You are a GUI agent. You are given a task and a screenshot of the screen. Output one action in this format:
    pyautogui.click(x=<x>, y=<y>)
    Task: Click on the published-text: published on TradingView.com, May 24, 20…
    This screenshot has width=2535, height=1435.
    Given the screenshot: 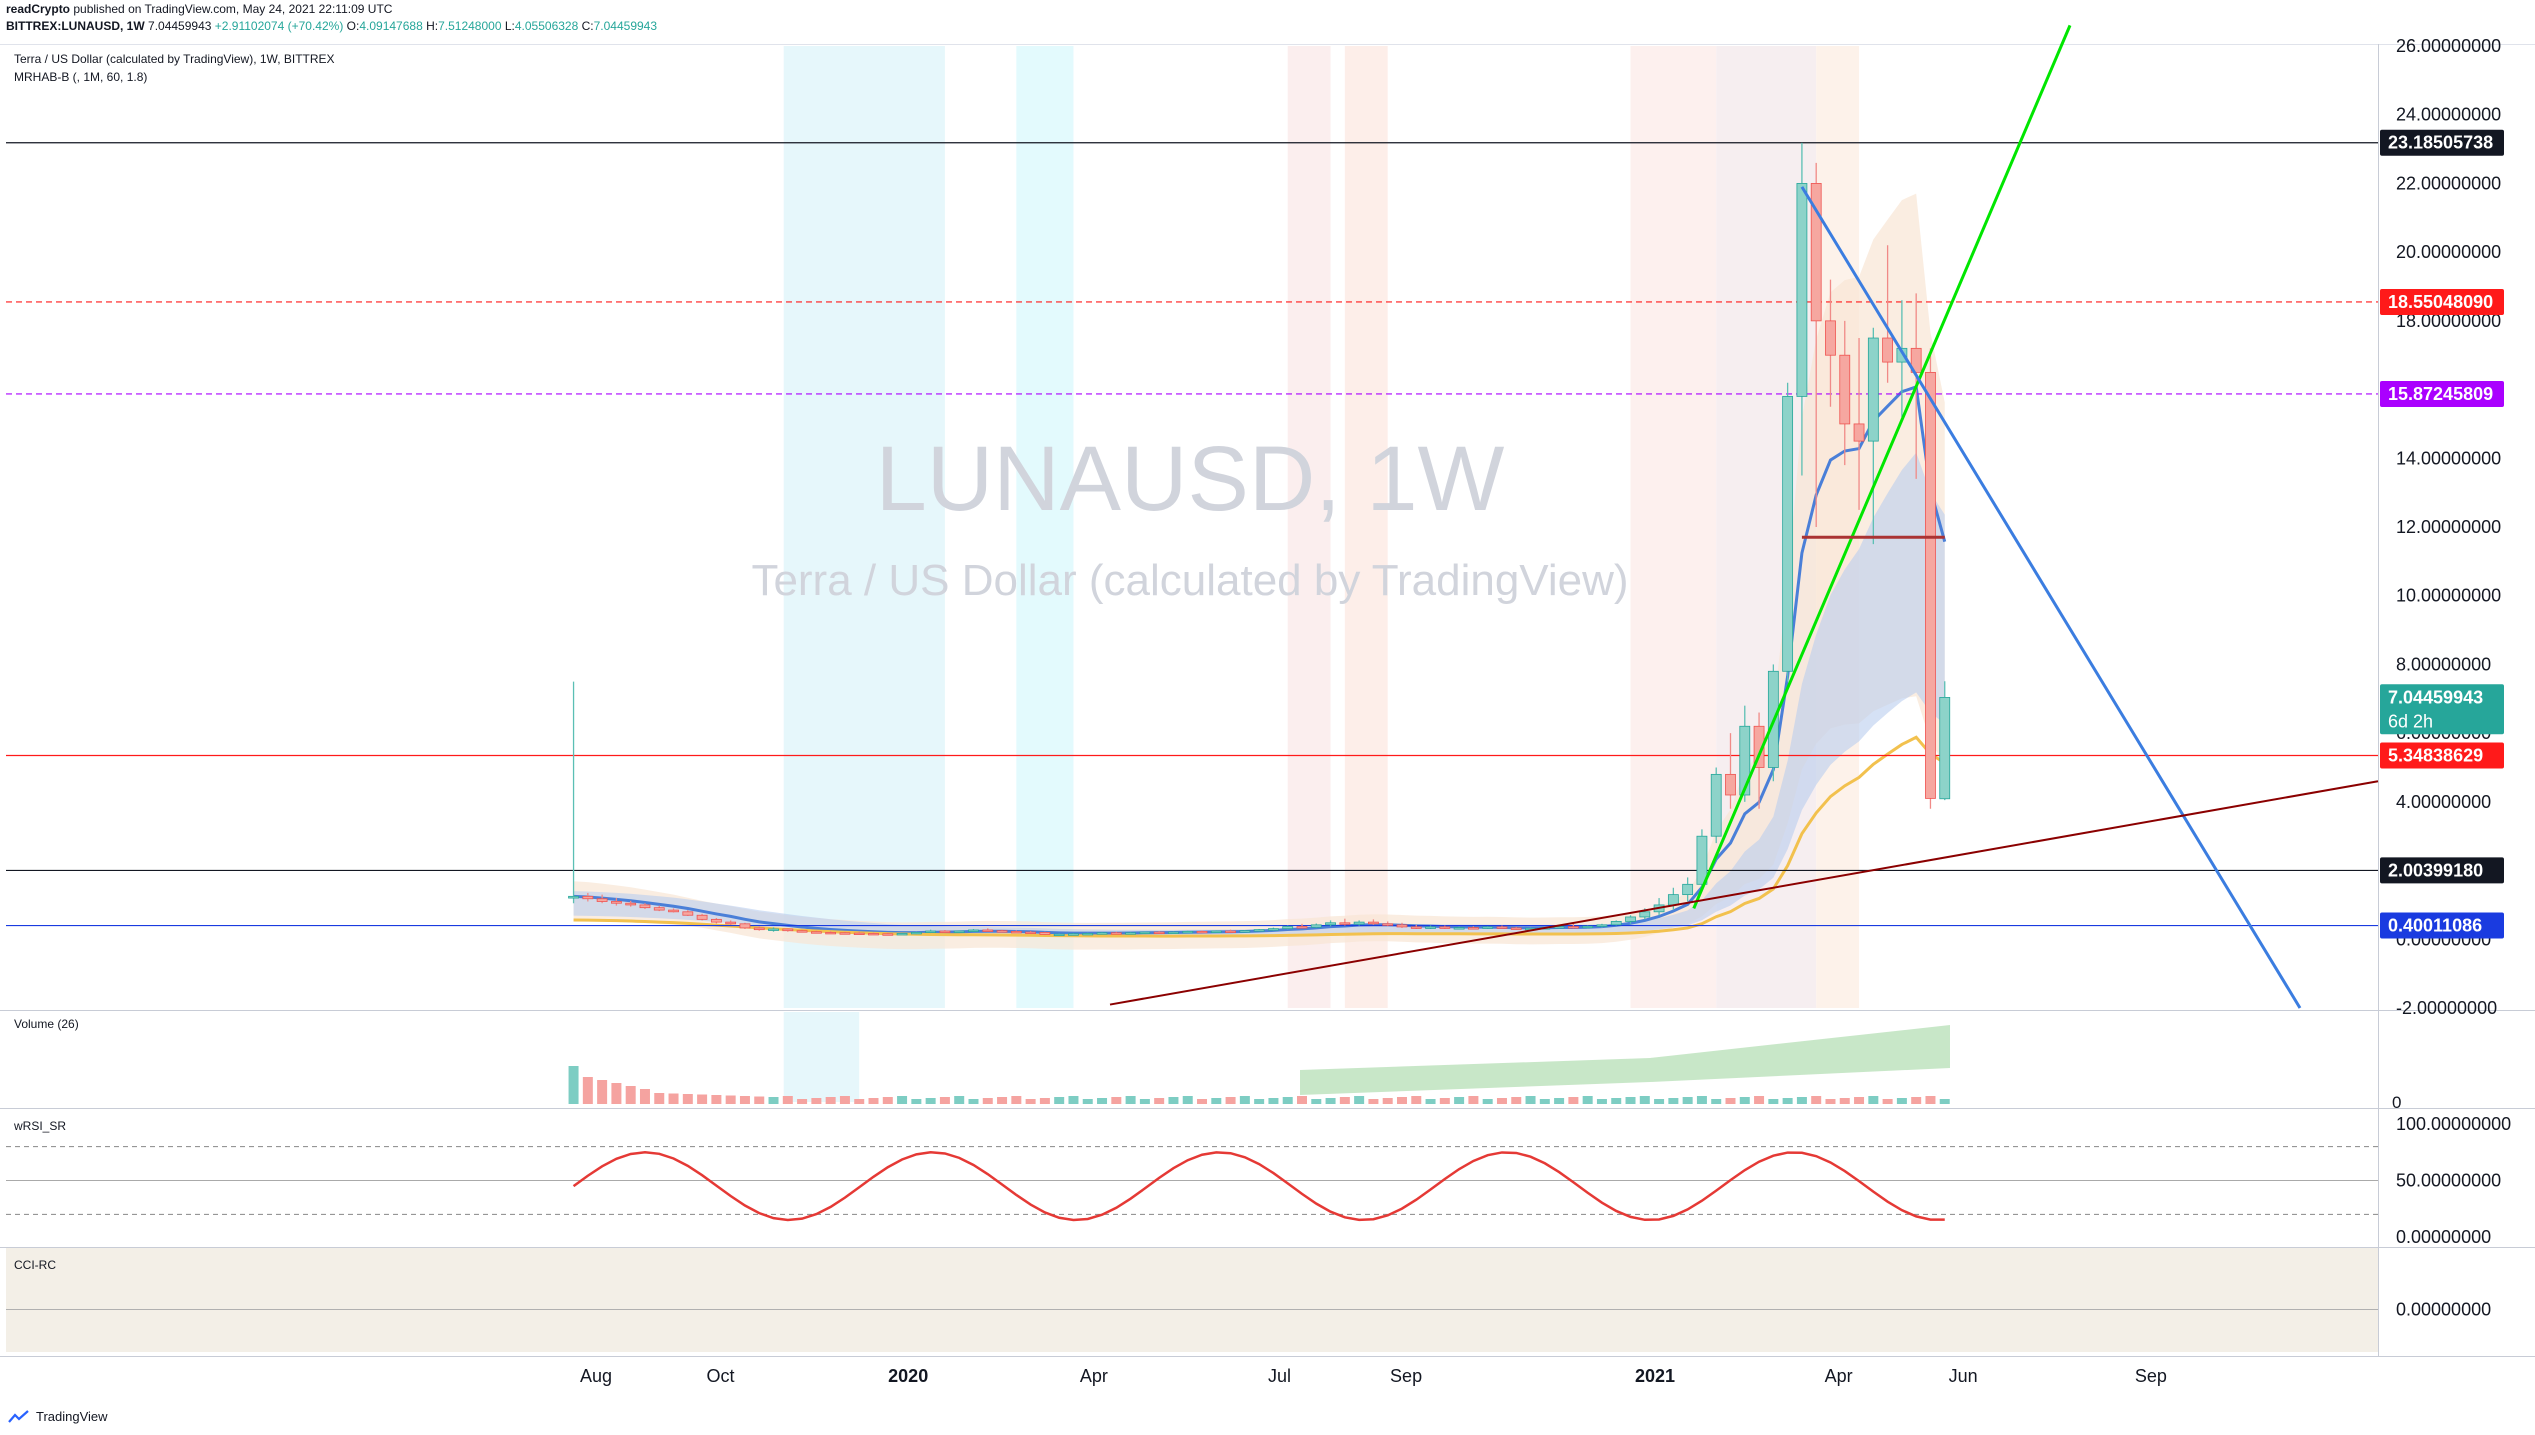 What is the action you would take?
    pyautogui.click(x=233, y=9)
    